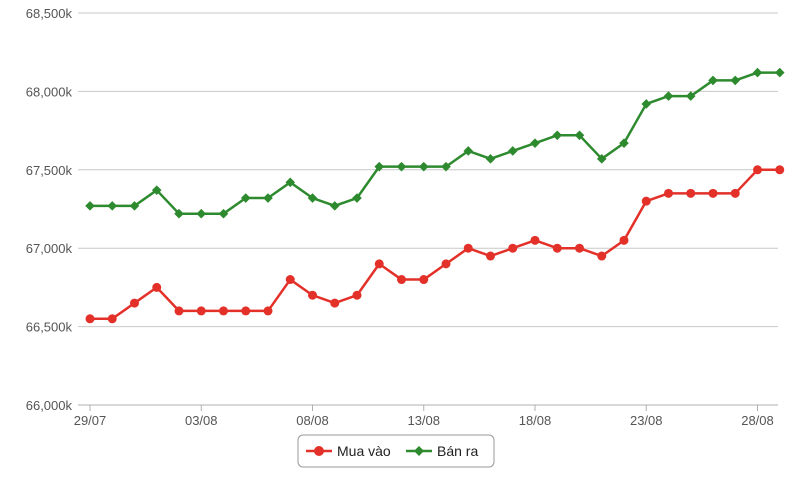 The width and height of the screenshot is (790, 487). Describe the element at coordinates (419, 451) in the screenshot. I see `legend-marker-diamond-icon` at that location.